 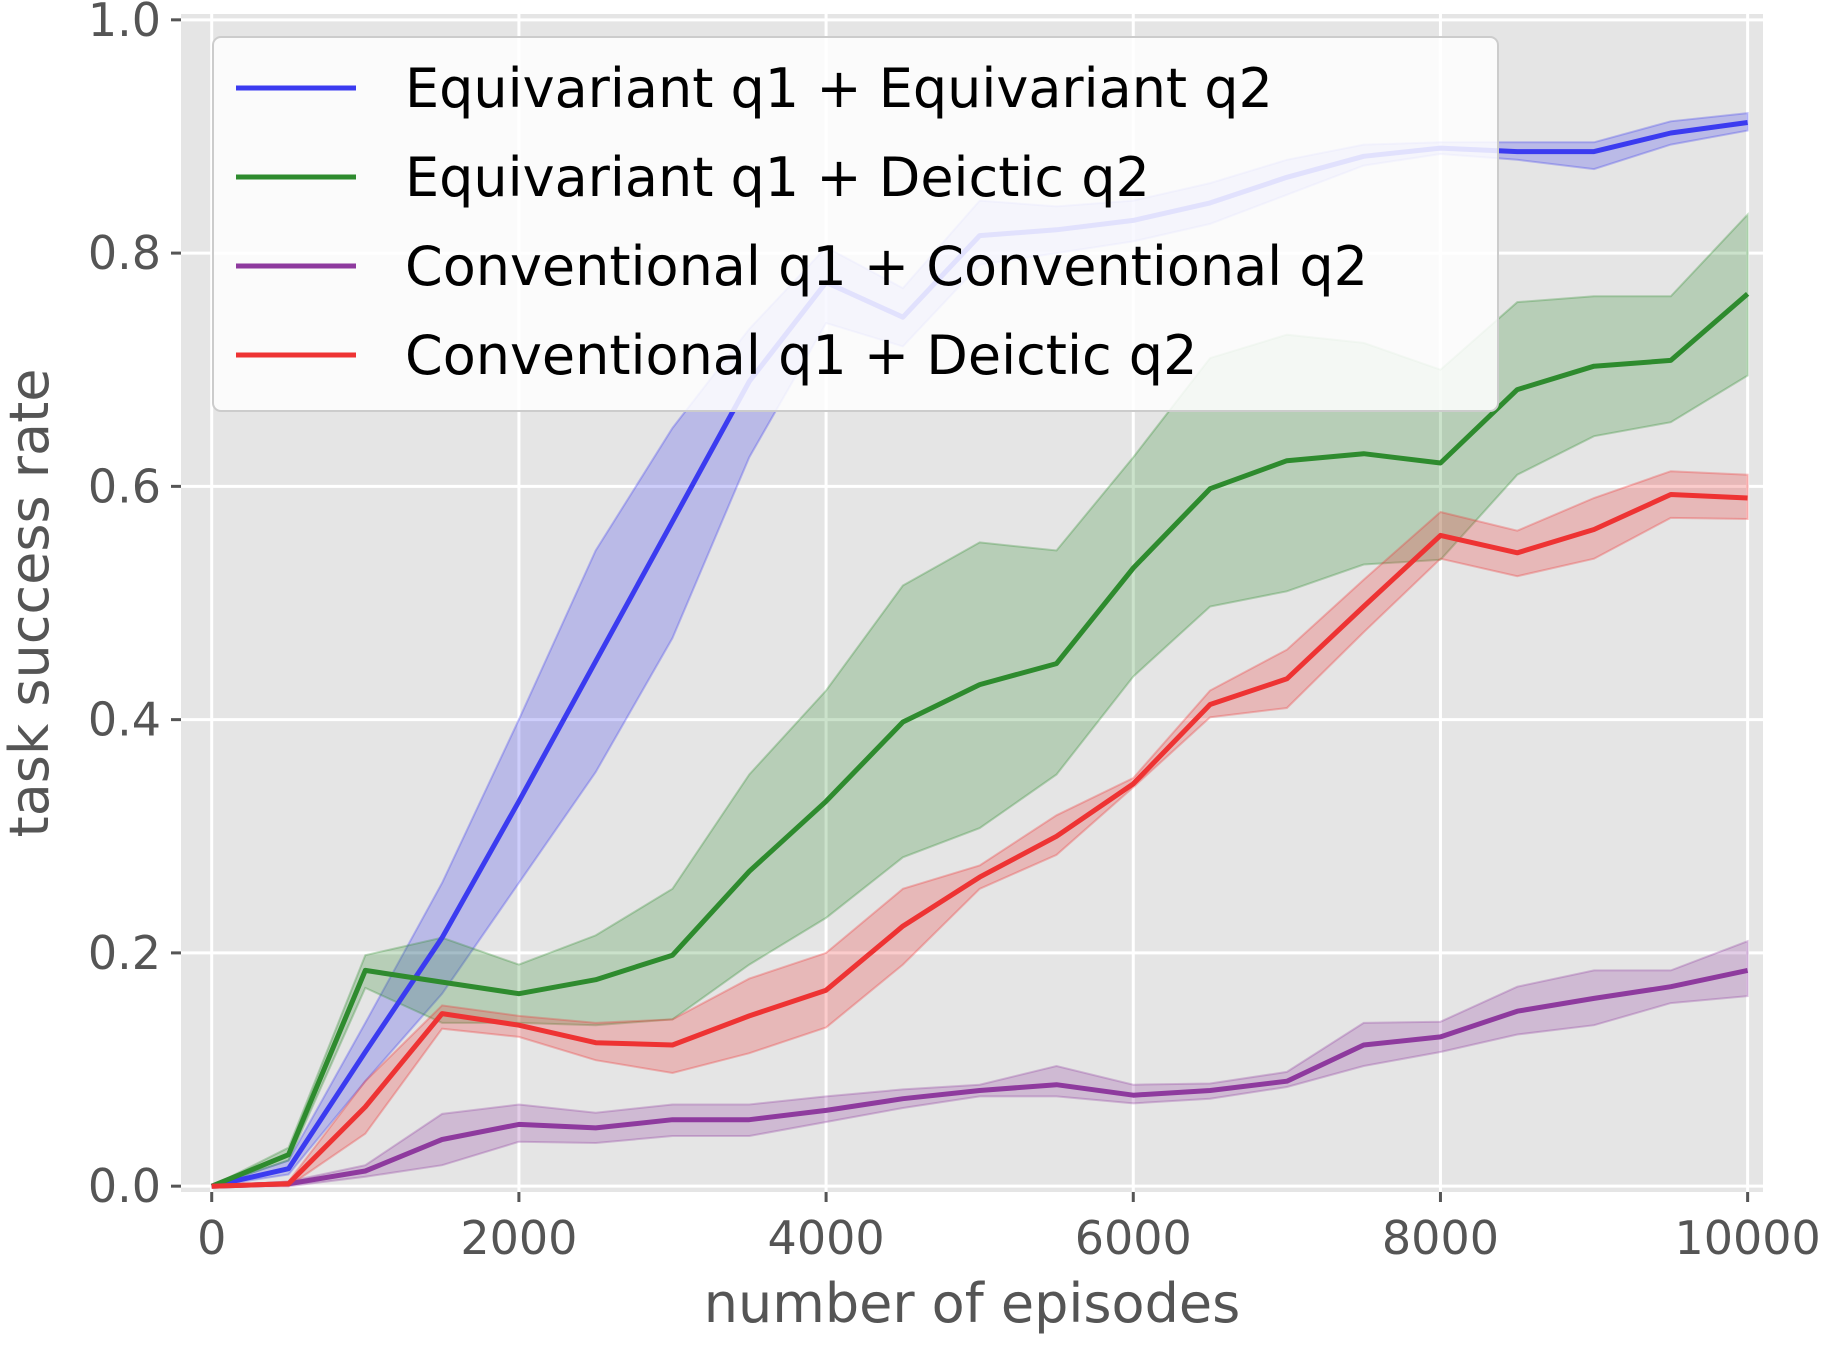 What do you see at coordinates (801, 355) in the screenshot?
I see `legend-label-4: Conventional q1 + Deictic q2` at bounding box center [801, 355].